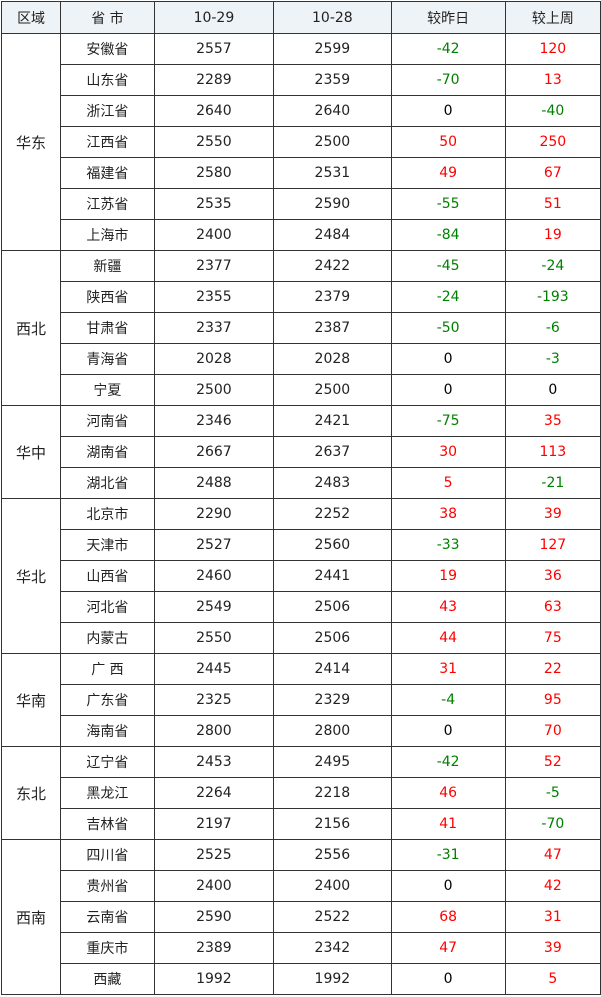 The image size is (601, 997). I want to click on price-1029-cell: 2197, so click(214, 824).